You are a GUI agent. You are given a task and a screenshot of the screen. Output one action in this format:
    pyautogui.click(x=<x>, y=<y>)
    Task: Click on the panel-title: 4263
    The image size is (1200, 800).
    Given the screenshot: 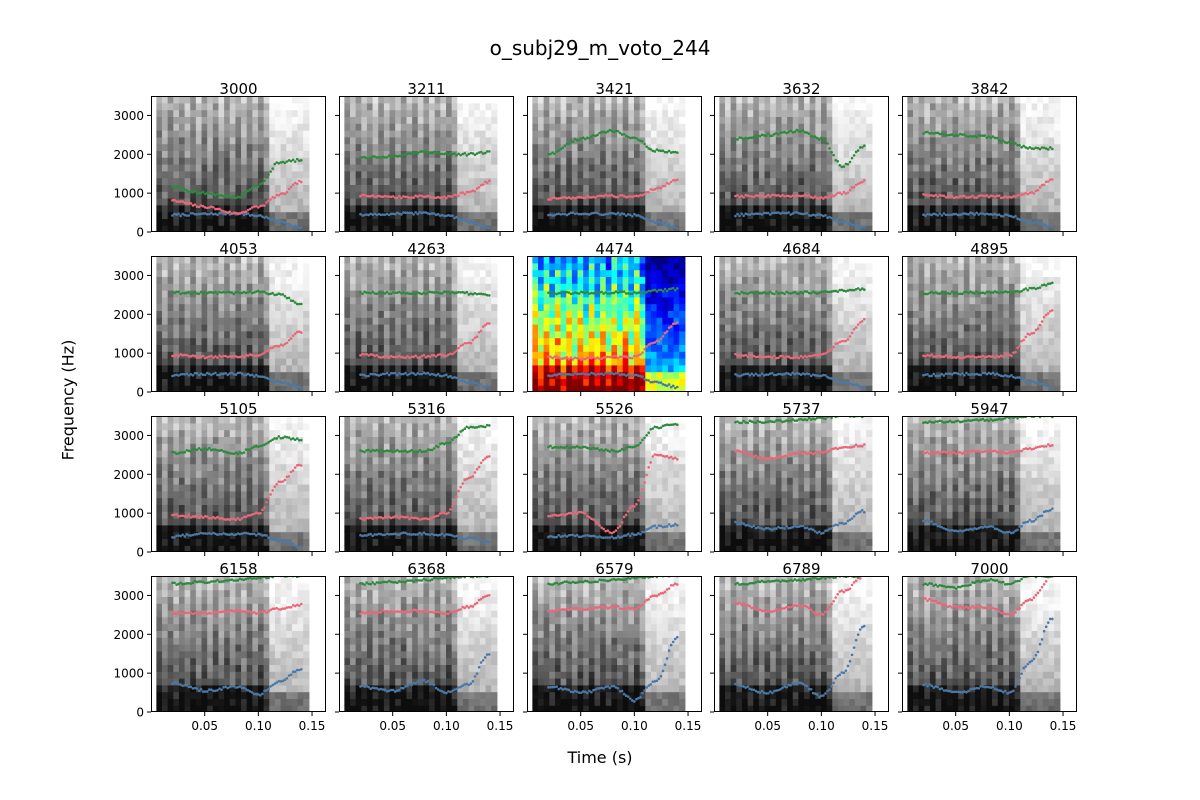 What is the action you would take?
    pyautogui.click(x=426, y=249)
    